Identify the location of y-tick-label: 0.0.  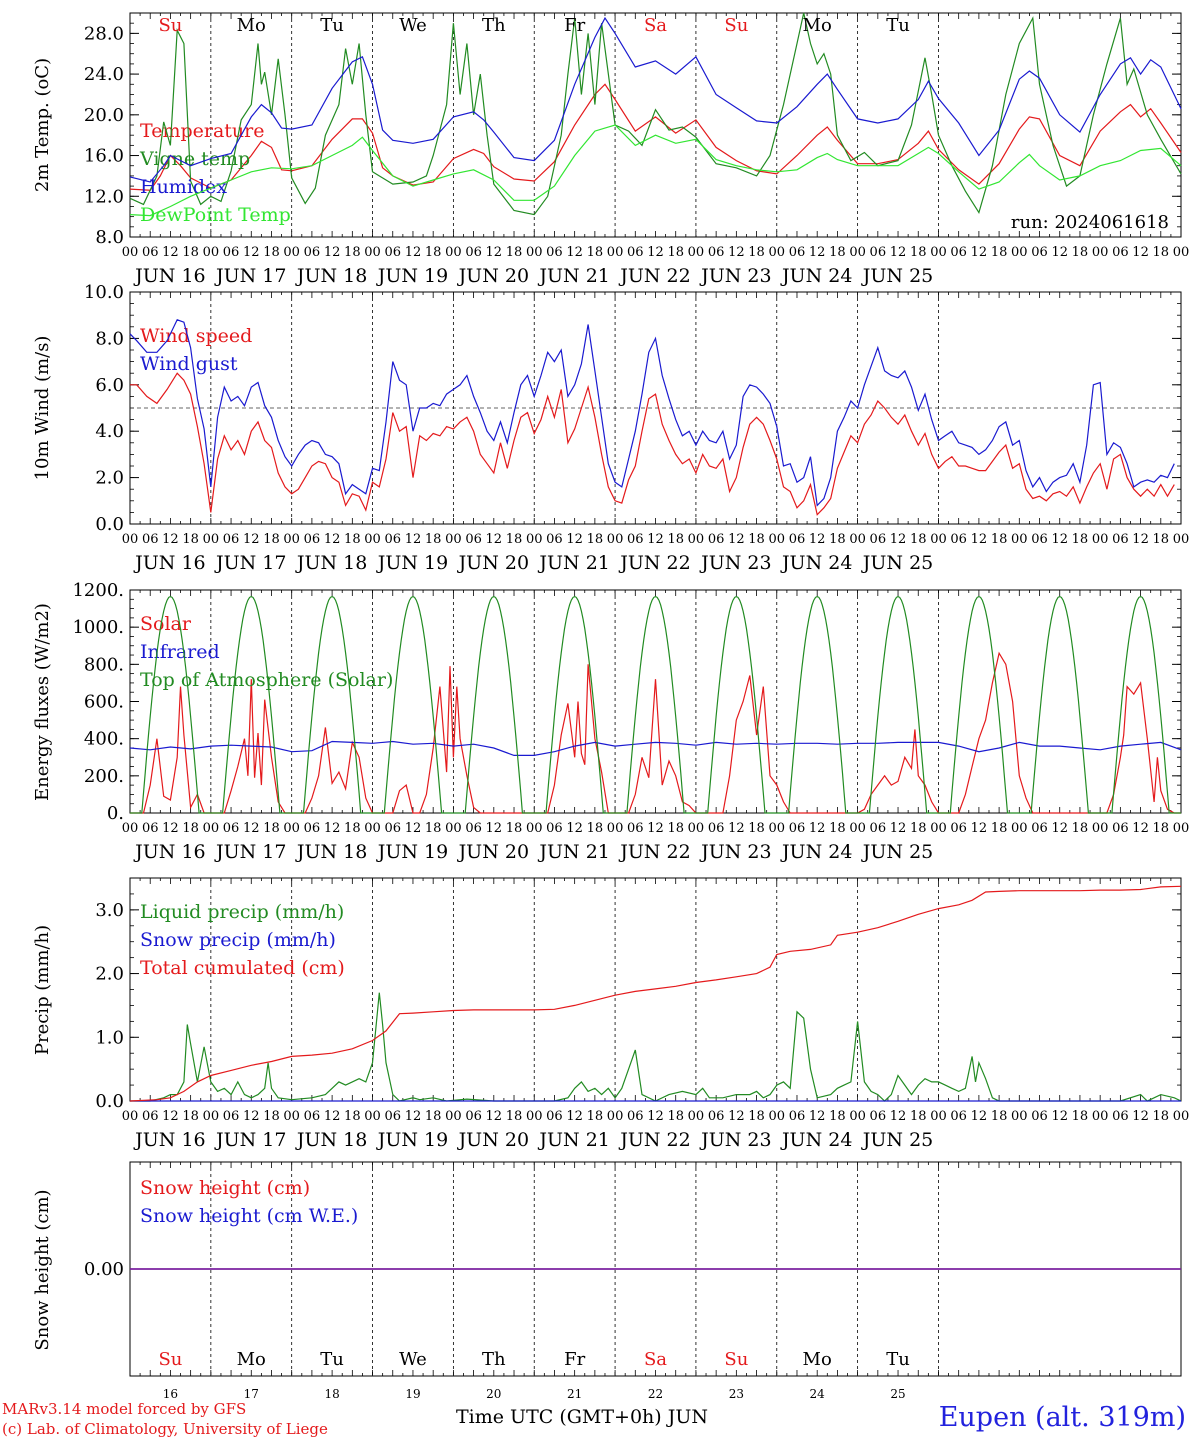
(109, 524).